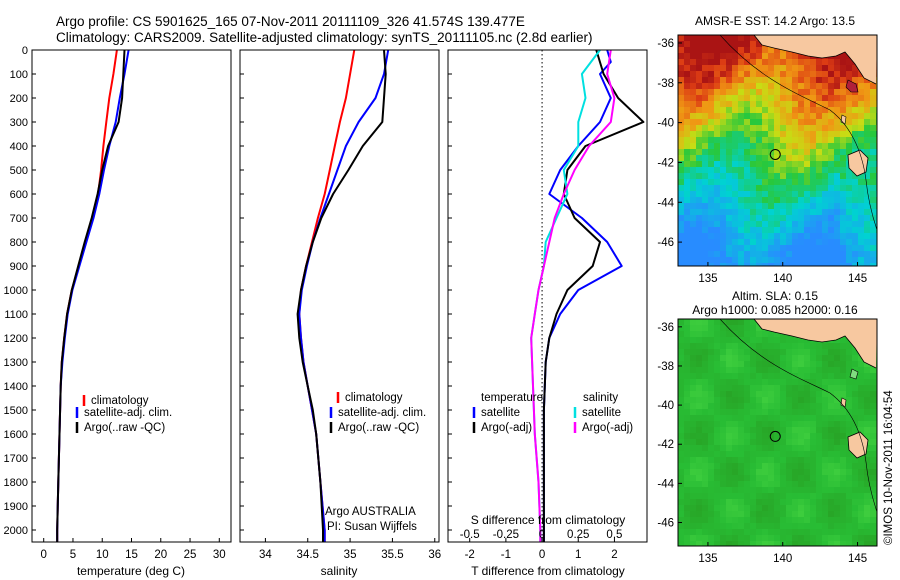 This screenshot has height=580, width=900. What do you see at coordinates (16, 315) in the screenshot?
I see `depth-tick-label: 1100` at bounding box center [16, 315].